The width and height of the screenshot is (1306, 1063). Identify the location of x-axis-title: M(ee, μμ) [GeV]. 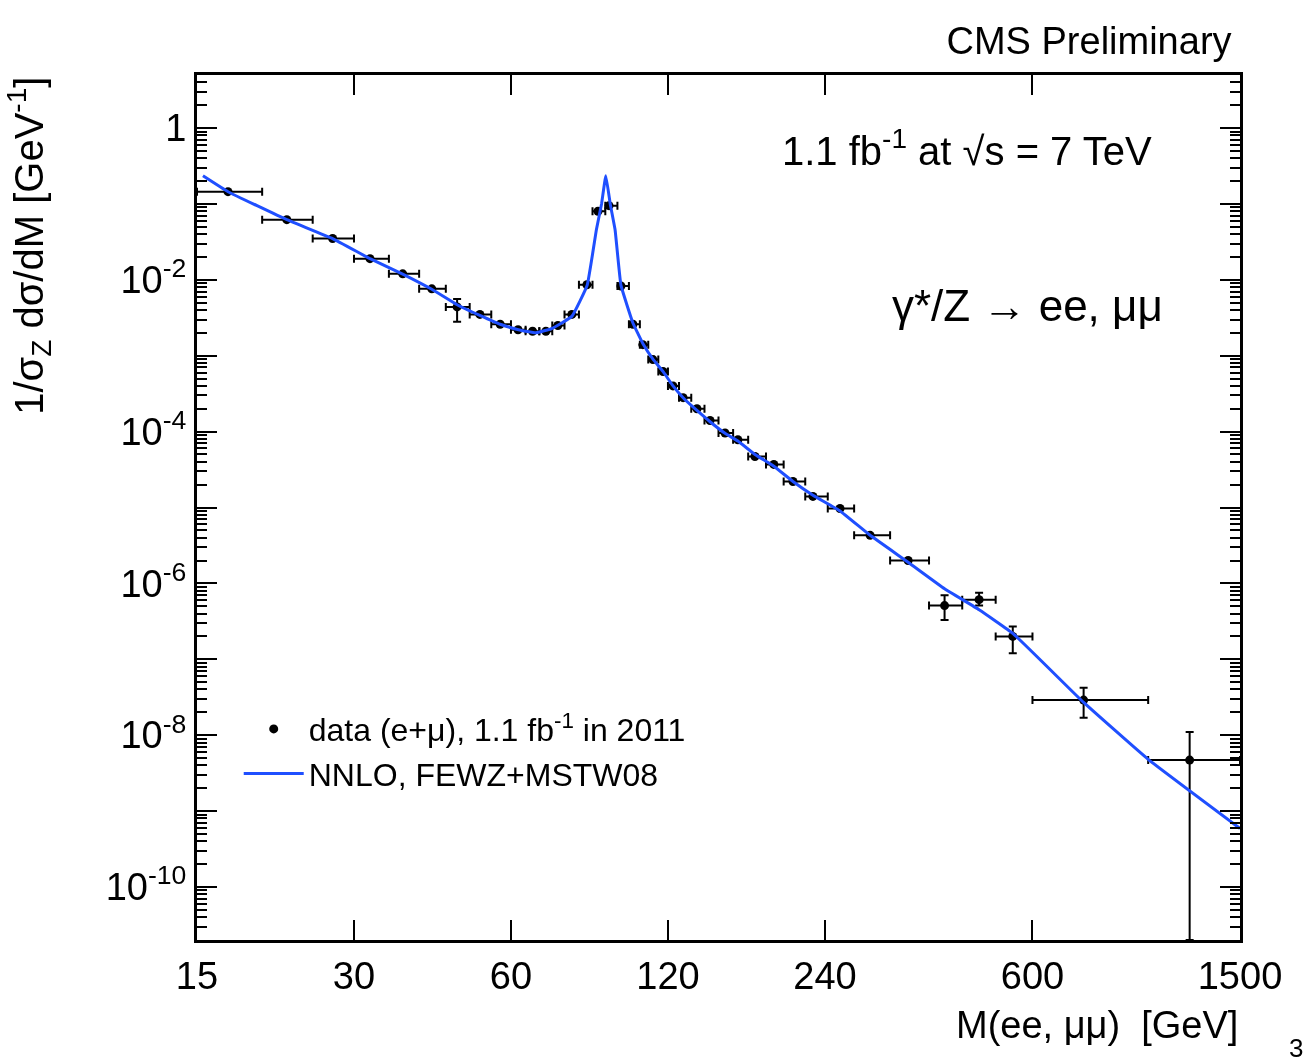
(1097, 1025).